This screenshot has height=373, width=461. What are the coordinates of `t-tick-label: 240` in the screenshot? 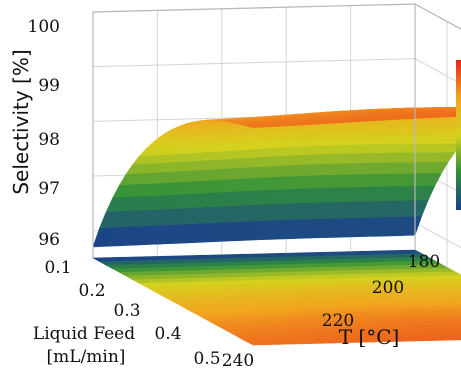 It's located at (238, 361).